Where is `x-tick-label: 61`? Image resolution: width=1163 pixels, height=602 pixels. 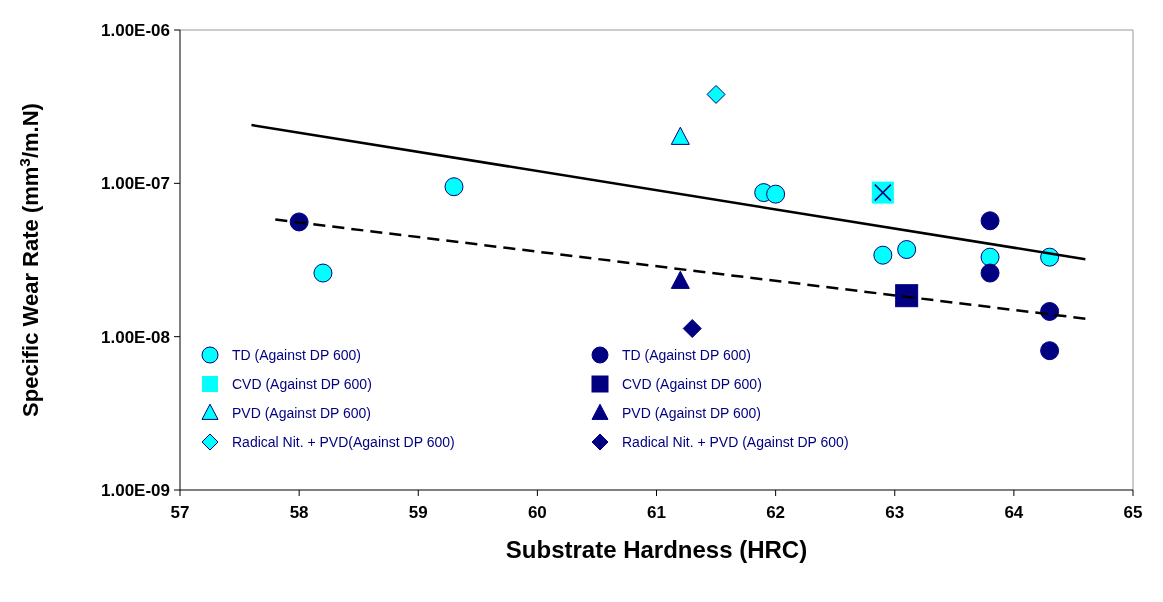
x-tick-label: 61 is located at coordinates (656, 512).